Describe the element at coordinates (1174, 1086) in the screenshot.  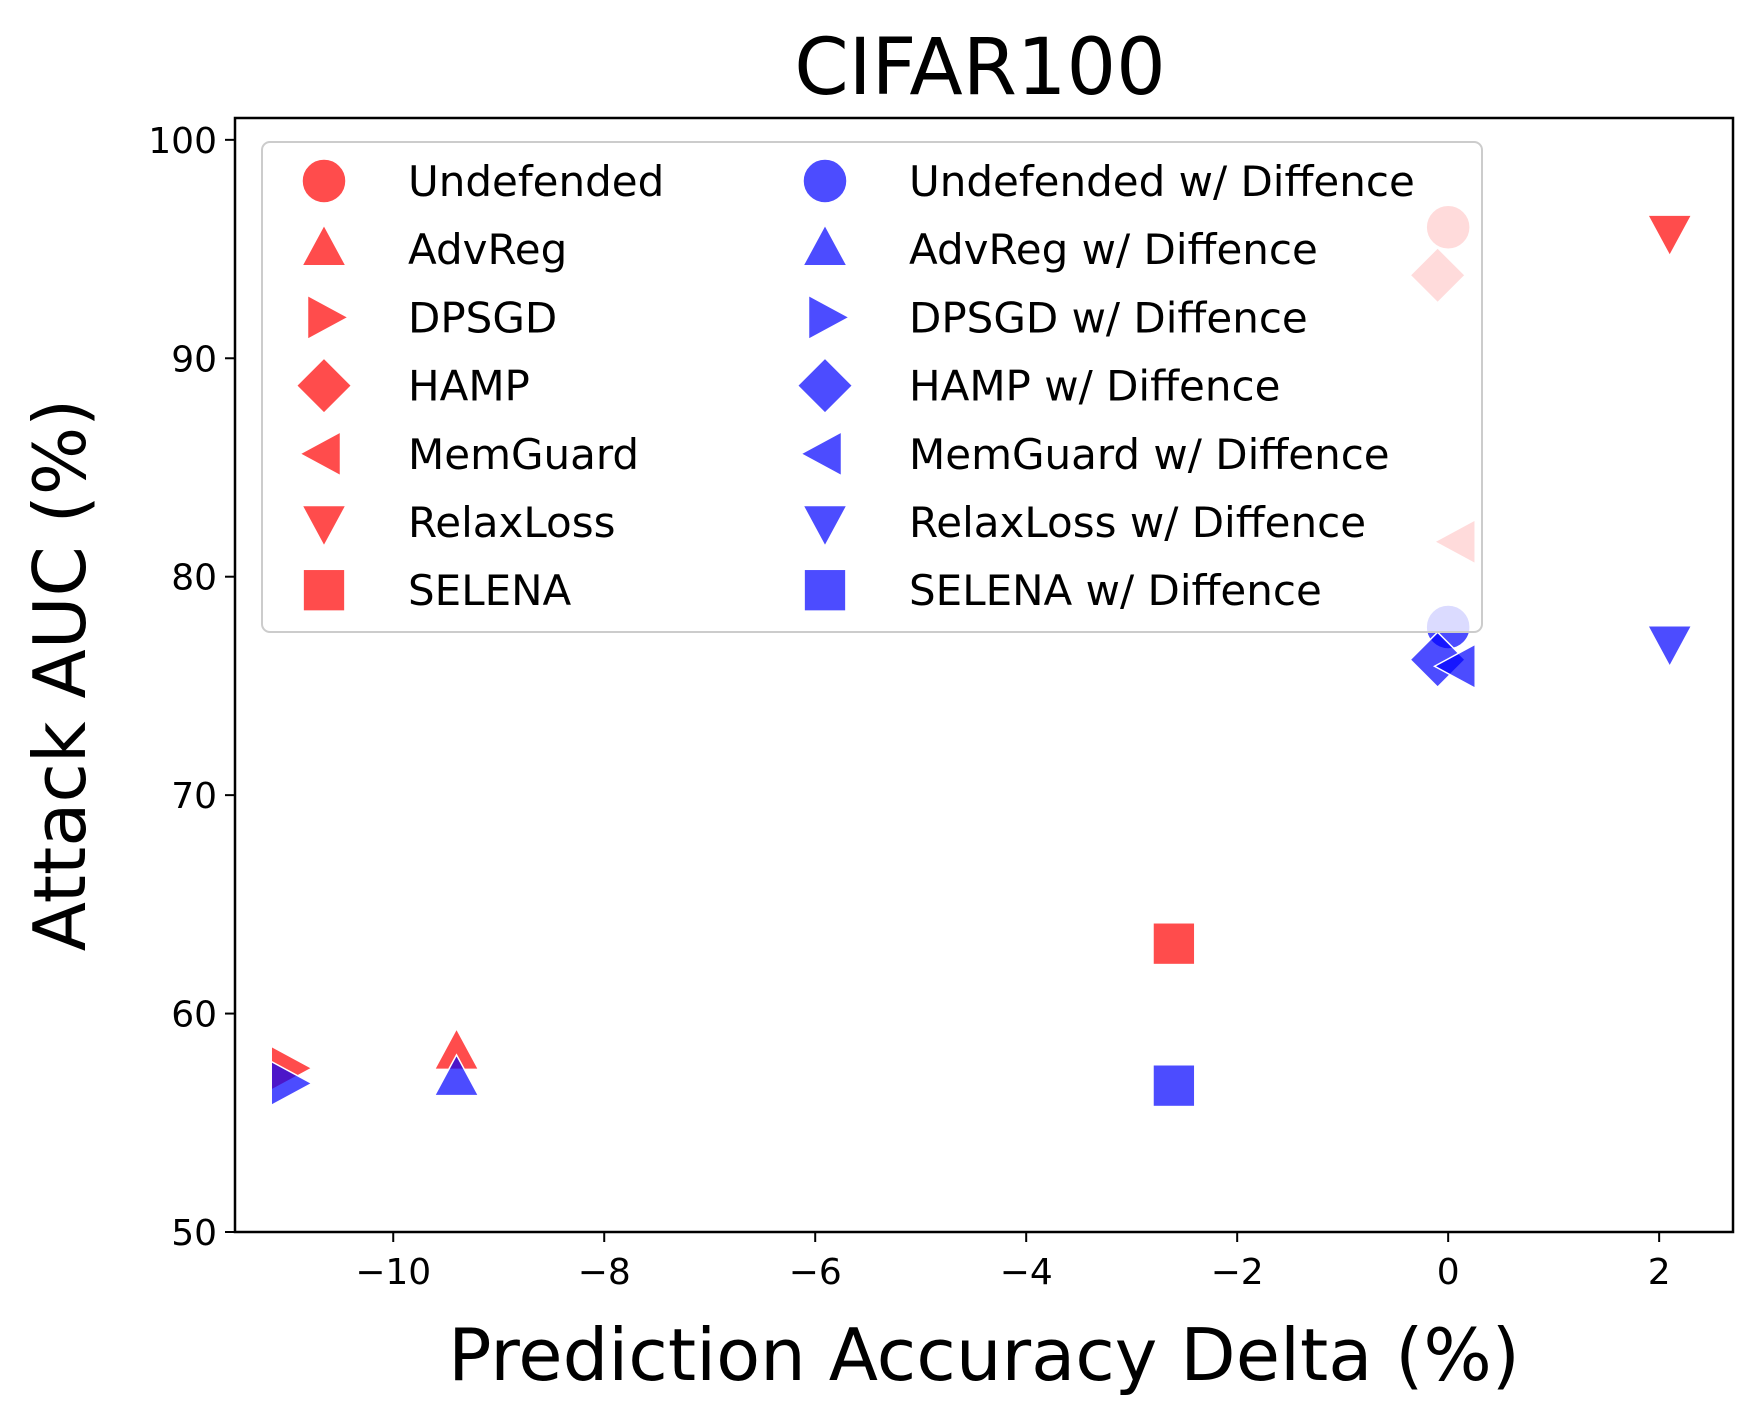
I see `point-selena-w-diffence` at that location.